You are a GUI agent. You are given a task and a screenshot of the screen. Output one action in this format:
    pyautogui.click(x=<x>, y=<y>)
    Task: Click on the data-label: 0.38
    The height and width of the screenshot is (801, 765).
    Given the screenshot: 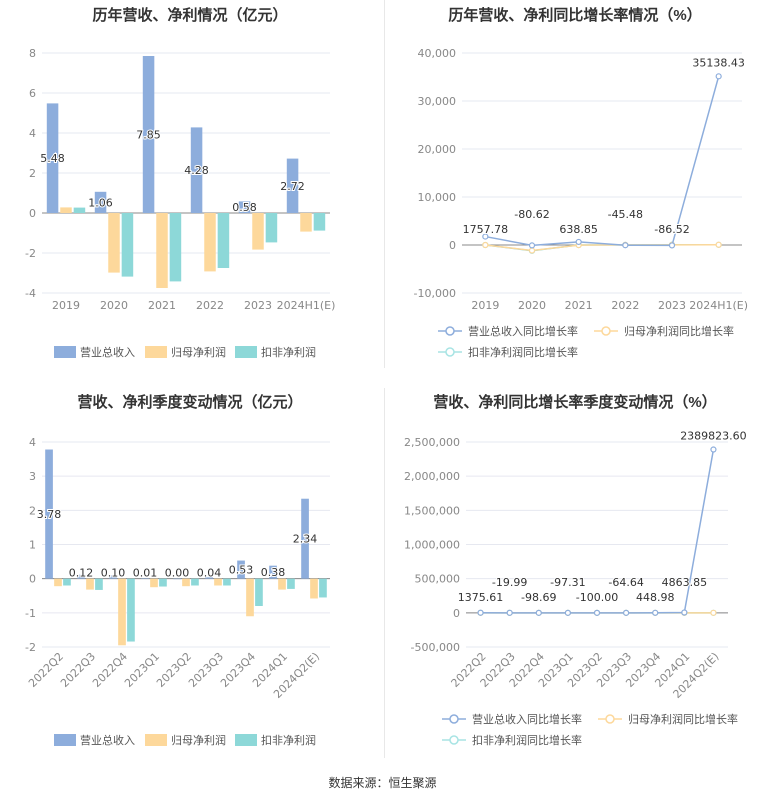 What is the action you would take?
    pyautogui.click(x=273, y=572)
    